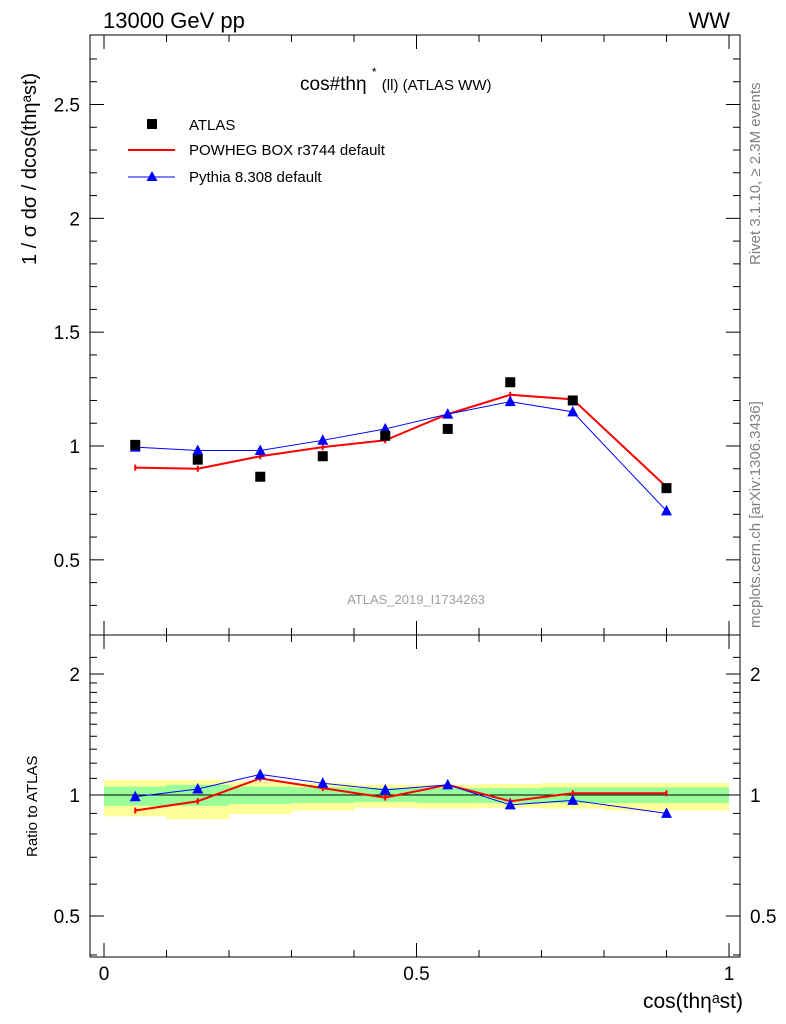 Image resolution: width=786 pixels, height=1024 pixels. What do you see at coordinates (152, 124) in the screenshot?
I see `legend-marker-atlas` at bounding box center [152, 124].